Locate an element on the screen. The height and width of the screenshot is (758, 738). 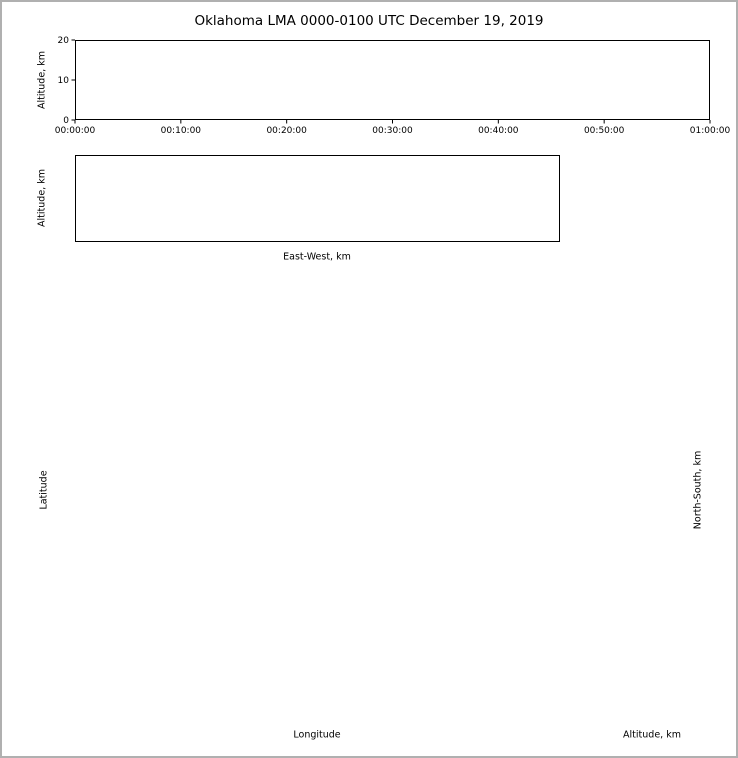
svg-text: 10 is located at coordinates (64, 81).